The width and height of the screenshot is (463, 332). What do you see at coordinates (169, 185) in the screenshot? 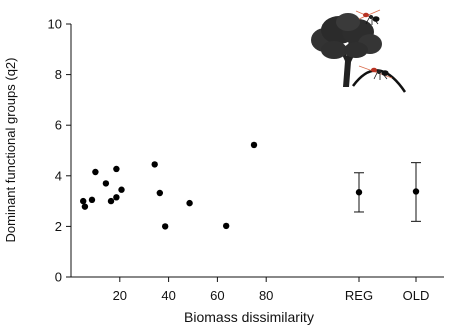
I see `data-points-group` at bounding box center [169, 185].